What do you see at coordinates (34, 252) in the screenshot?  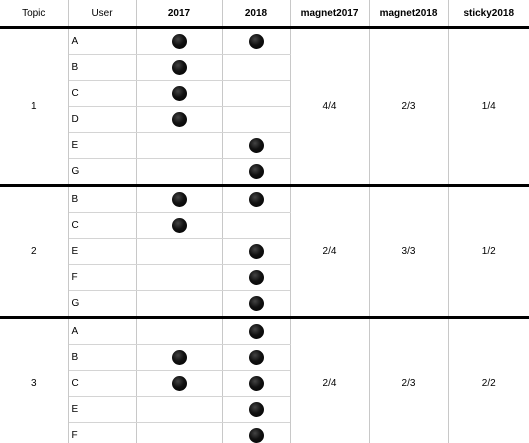 I see `topic-cell: 2` at bounding box center [34, 252].